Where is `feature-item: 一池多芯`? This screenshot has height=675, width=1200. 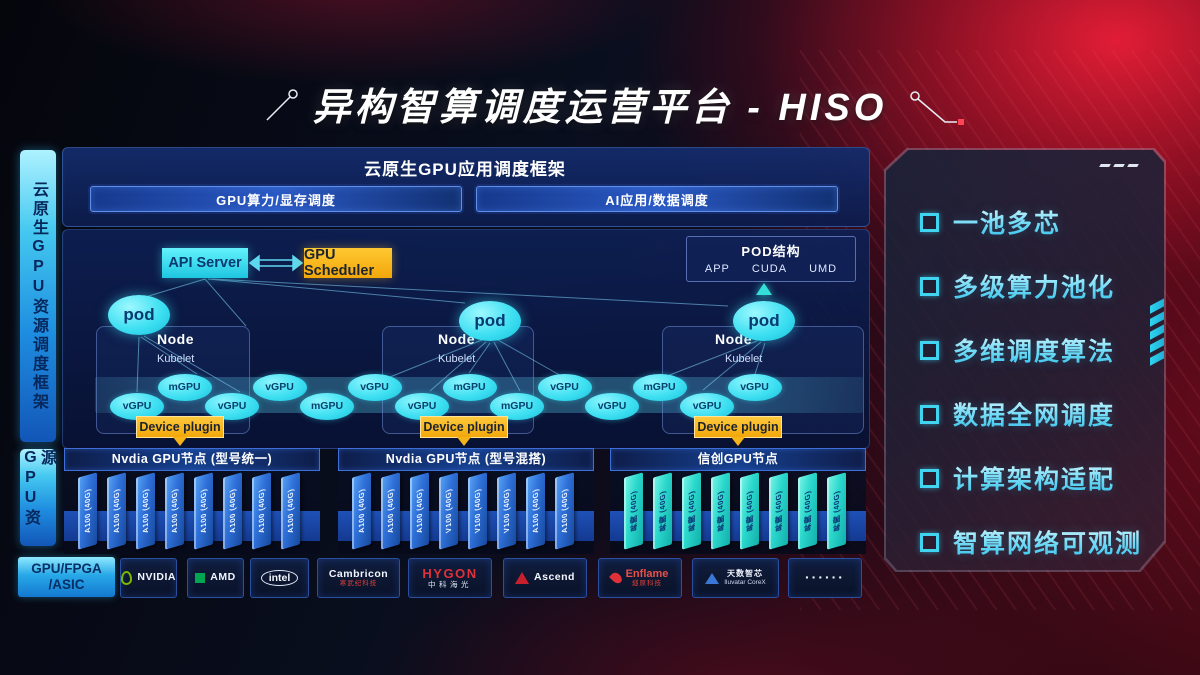 feature-item: 一池多芯 is located at coordinates (1031, 222).